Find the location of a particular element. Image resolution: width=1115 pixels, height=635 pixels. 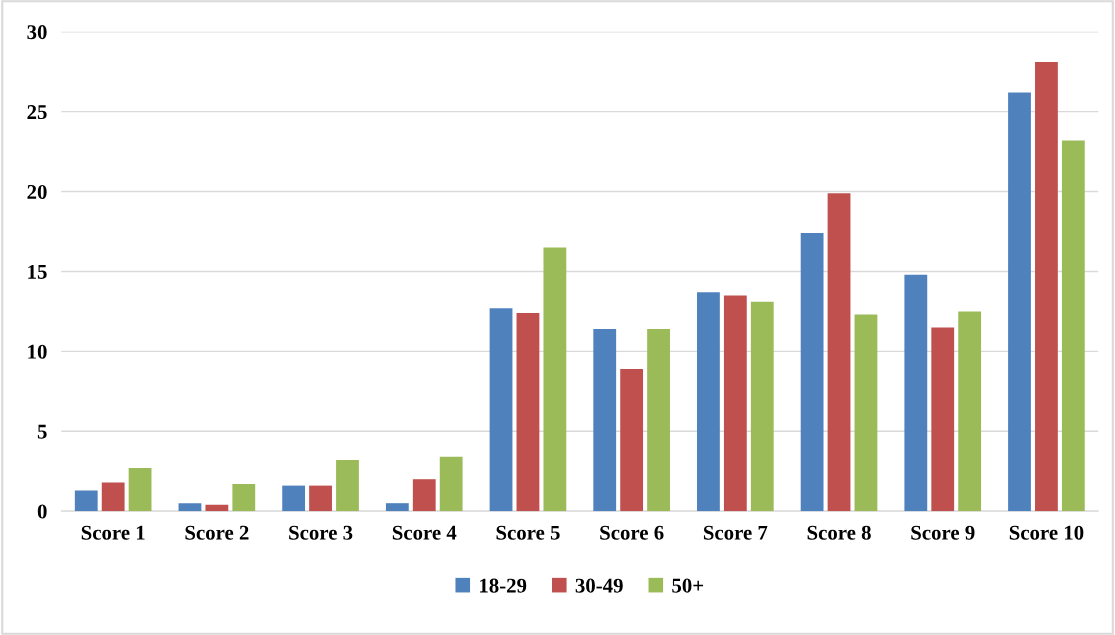

x-tick-label: Score 3 is located at coordinates (321, 532).